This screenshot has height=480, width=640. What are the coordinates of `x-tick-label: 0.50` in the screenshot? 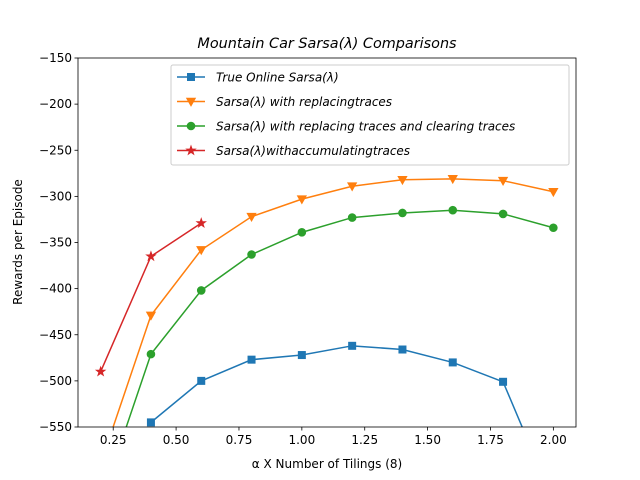 It's located at (176, 440).